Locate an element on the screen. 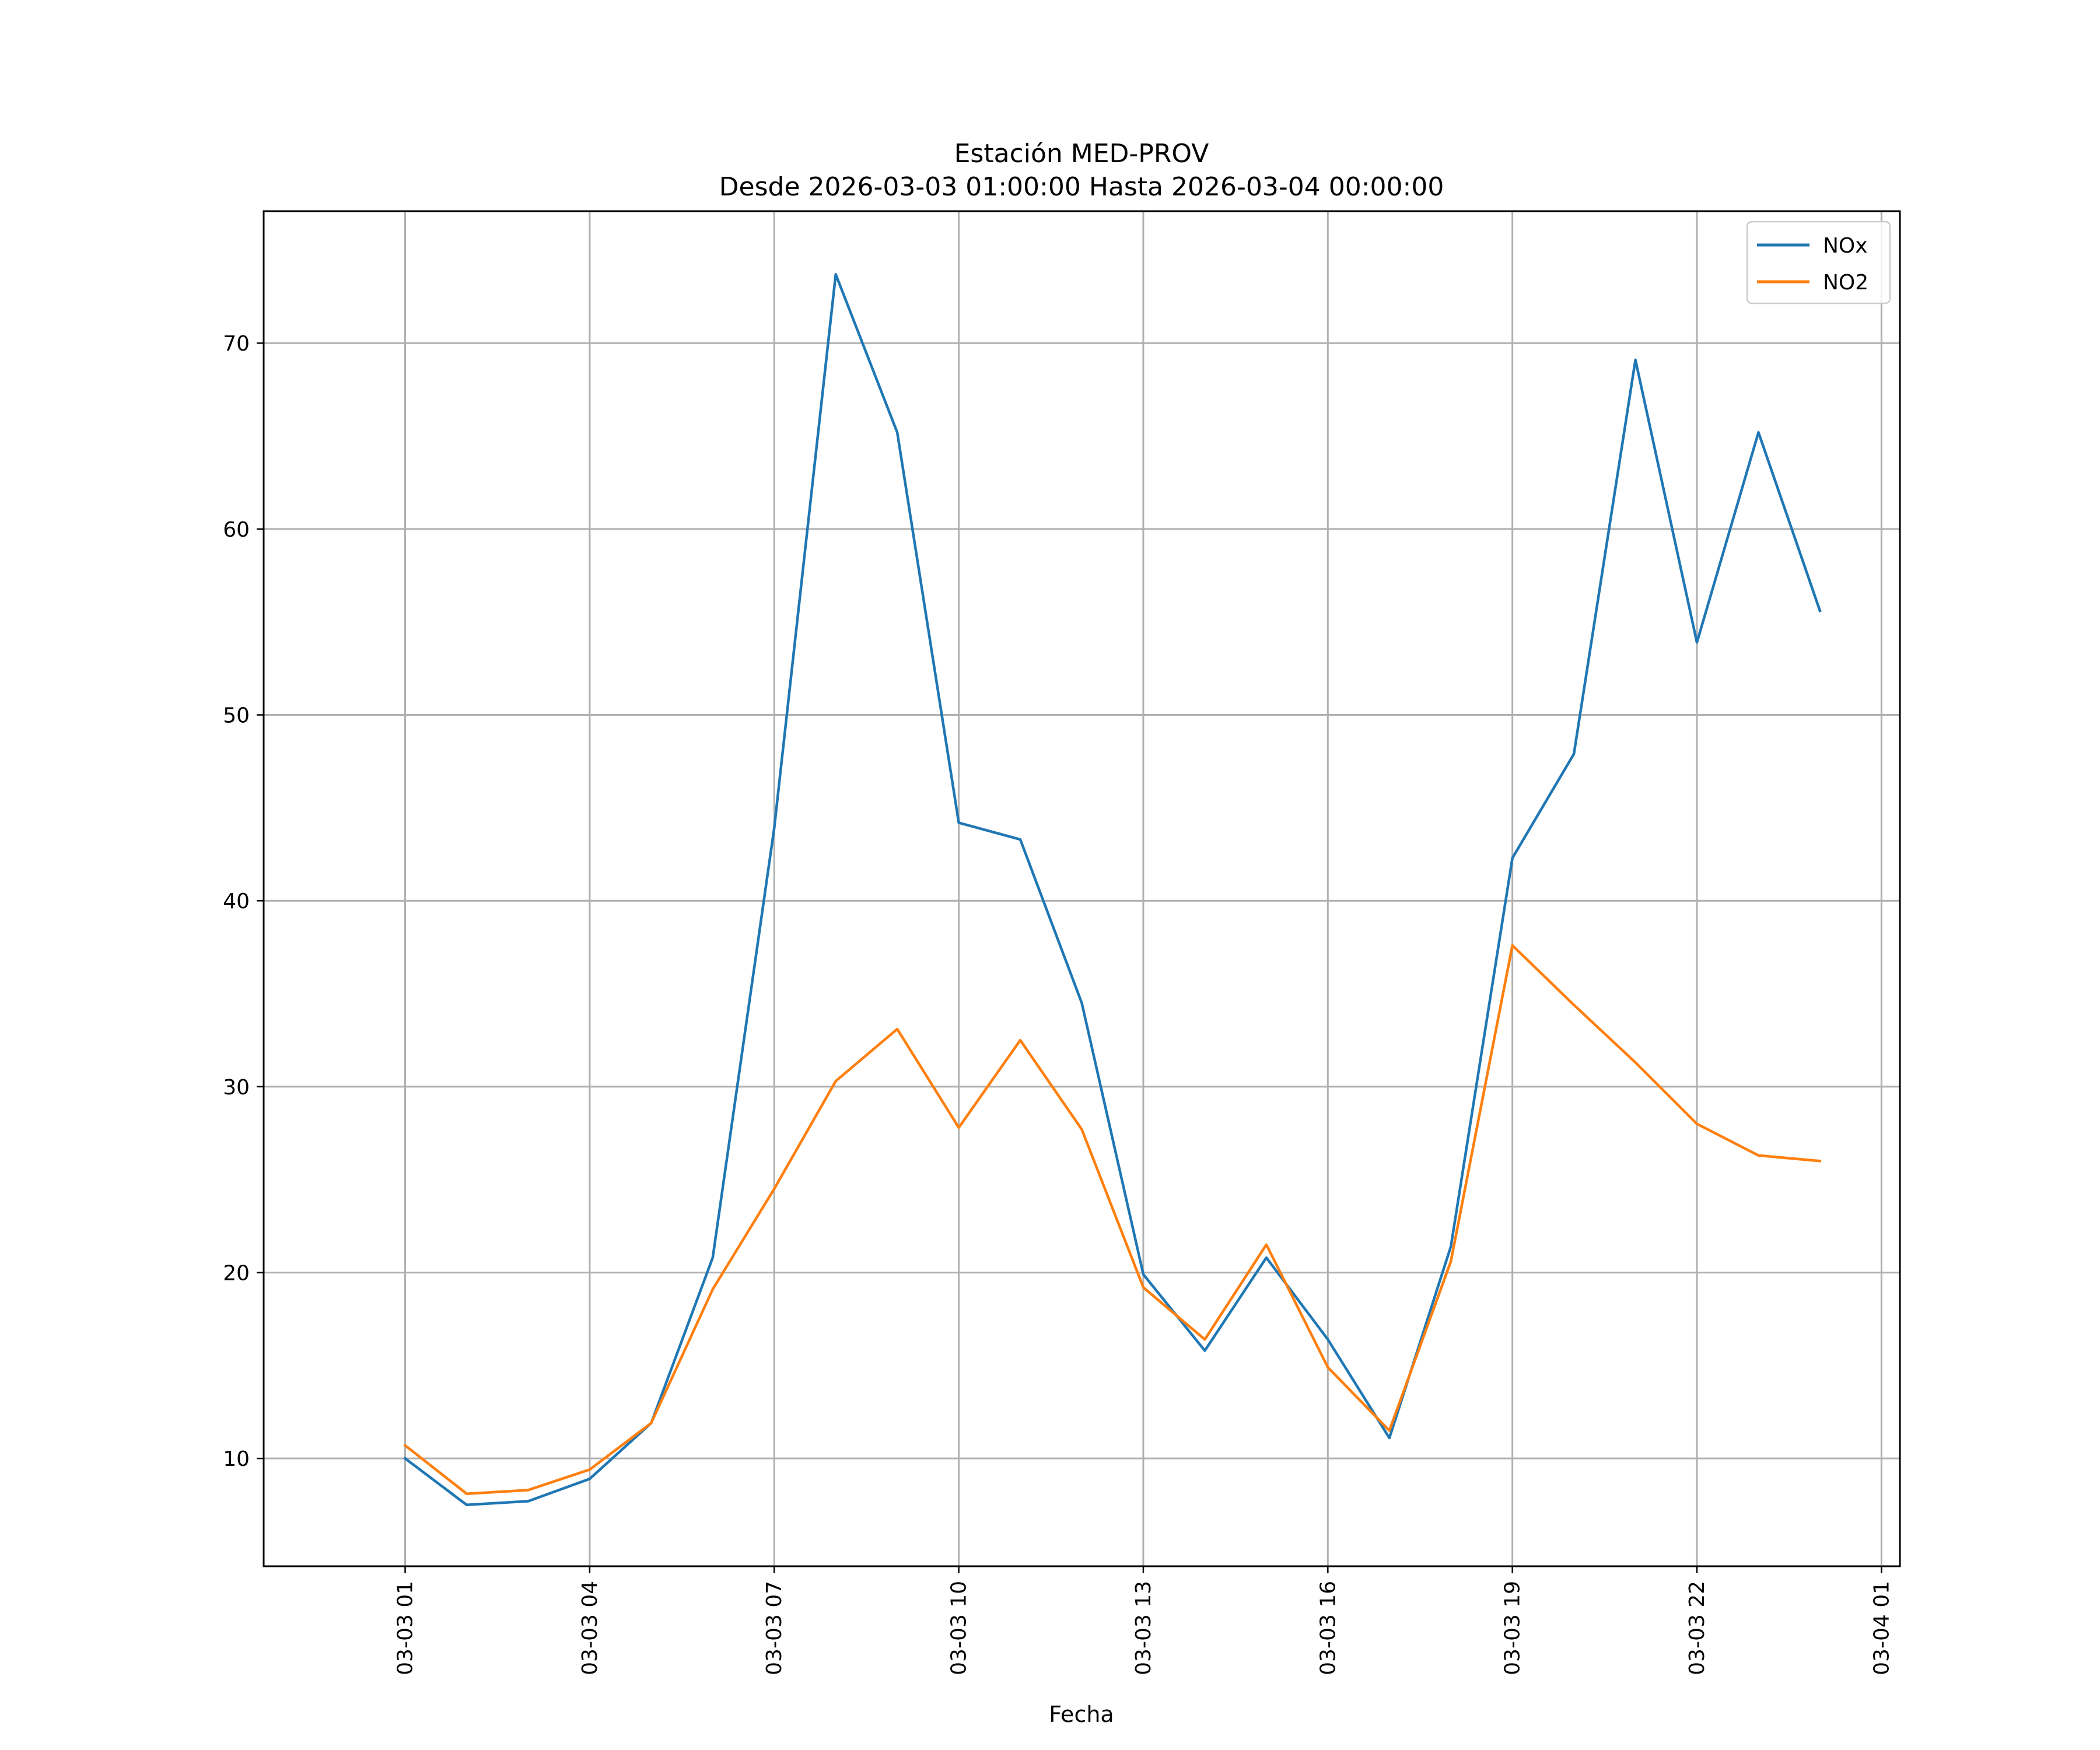 This screenshot has height=1750, width=2100. x-tick-label: 03-03 19 is located at coordinates (1513, 1628).